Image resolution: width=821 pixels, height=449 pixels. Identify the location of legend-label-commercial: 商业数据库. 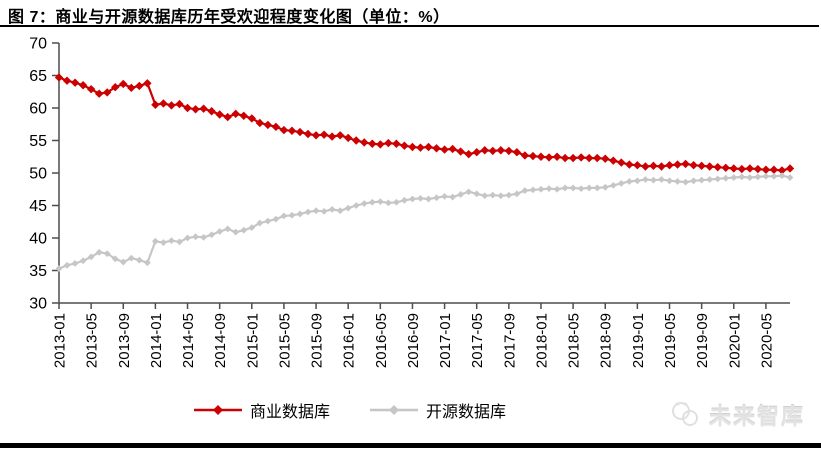
(289, 412).